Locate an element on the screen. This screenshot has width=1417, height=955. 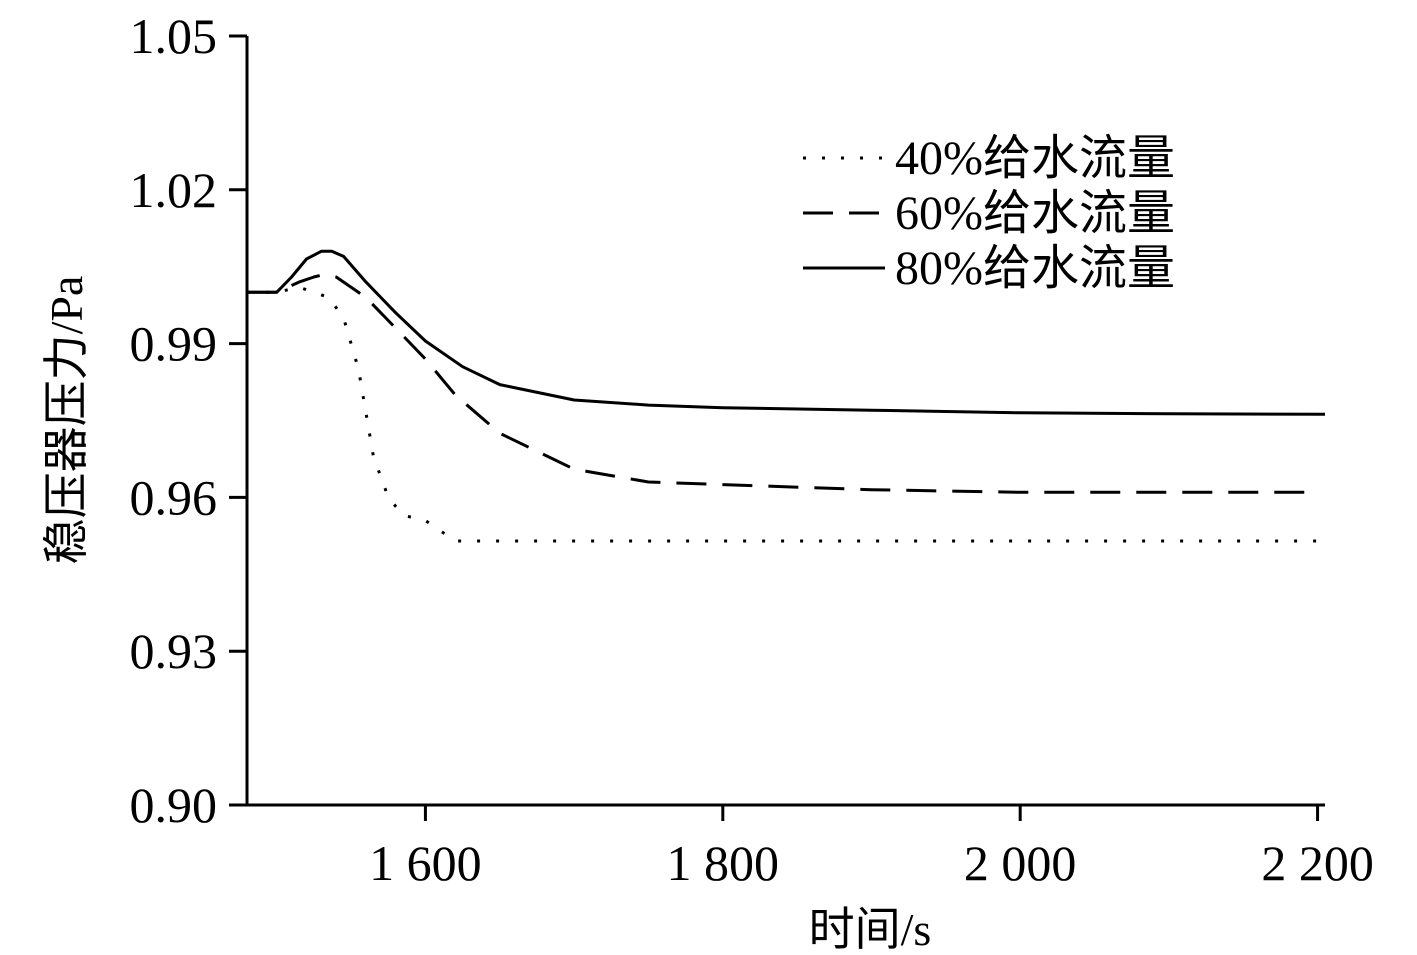
x-tick-label: 2 200 is located at coordinates (1317, 863).